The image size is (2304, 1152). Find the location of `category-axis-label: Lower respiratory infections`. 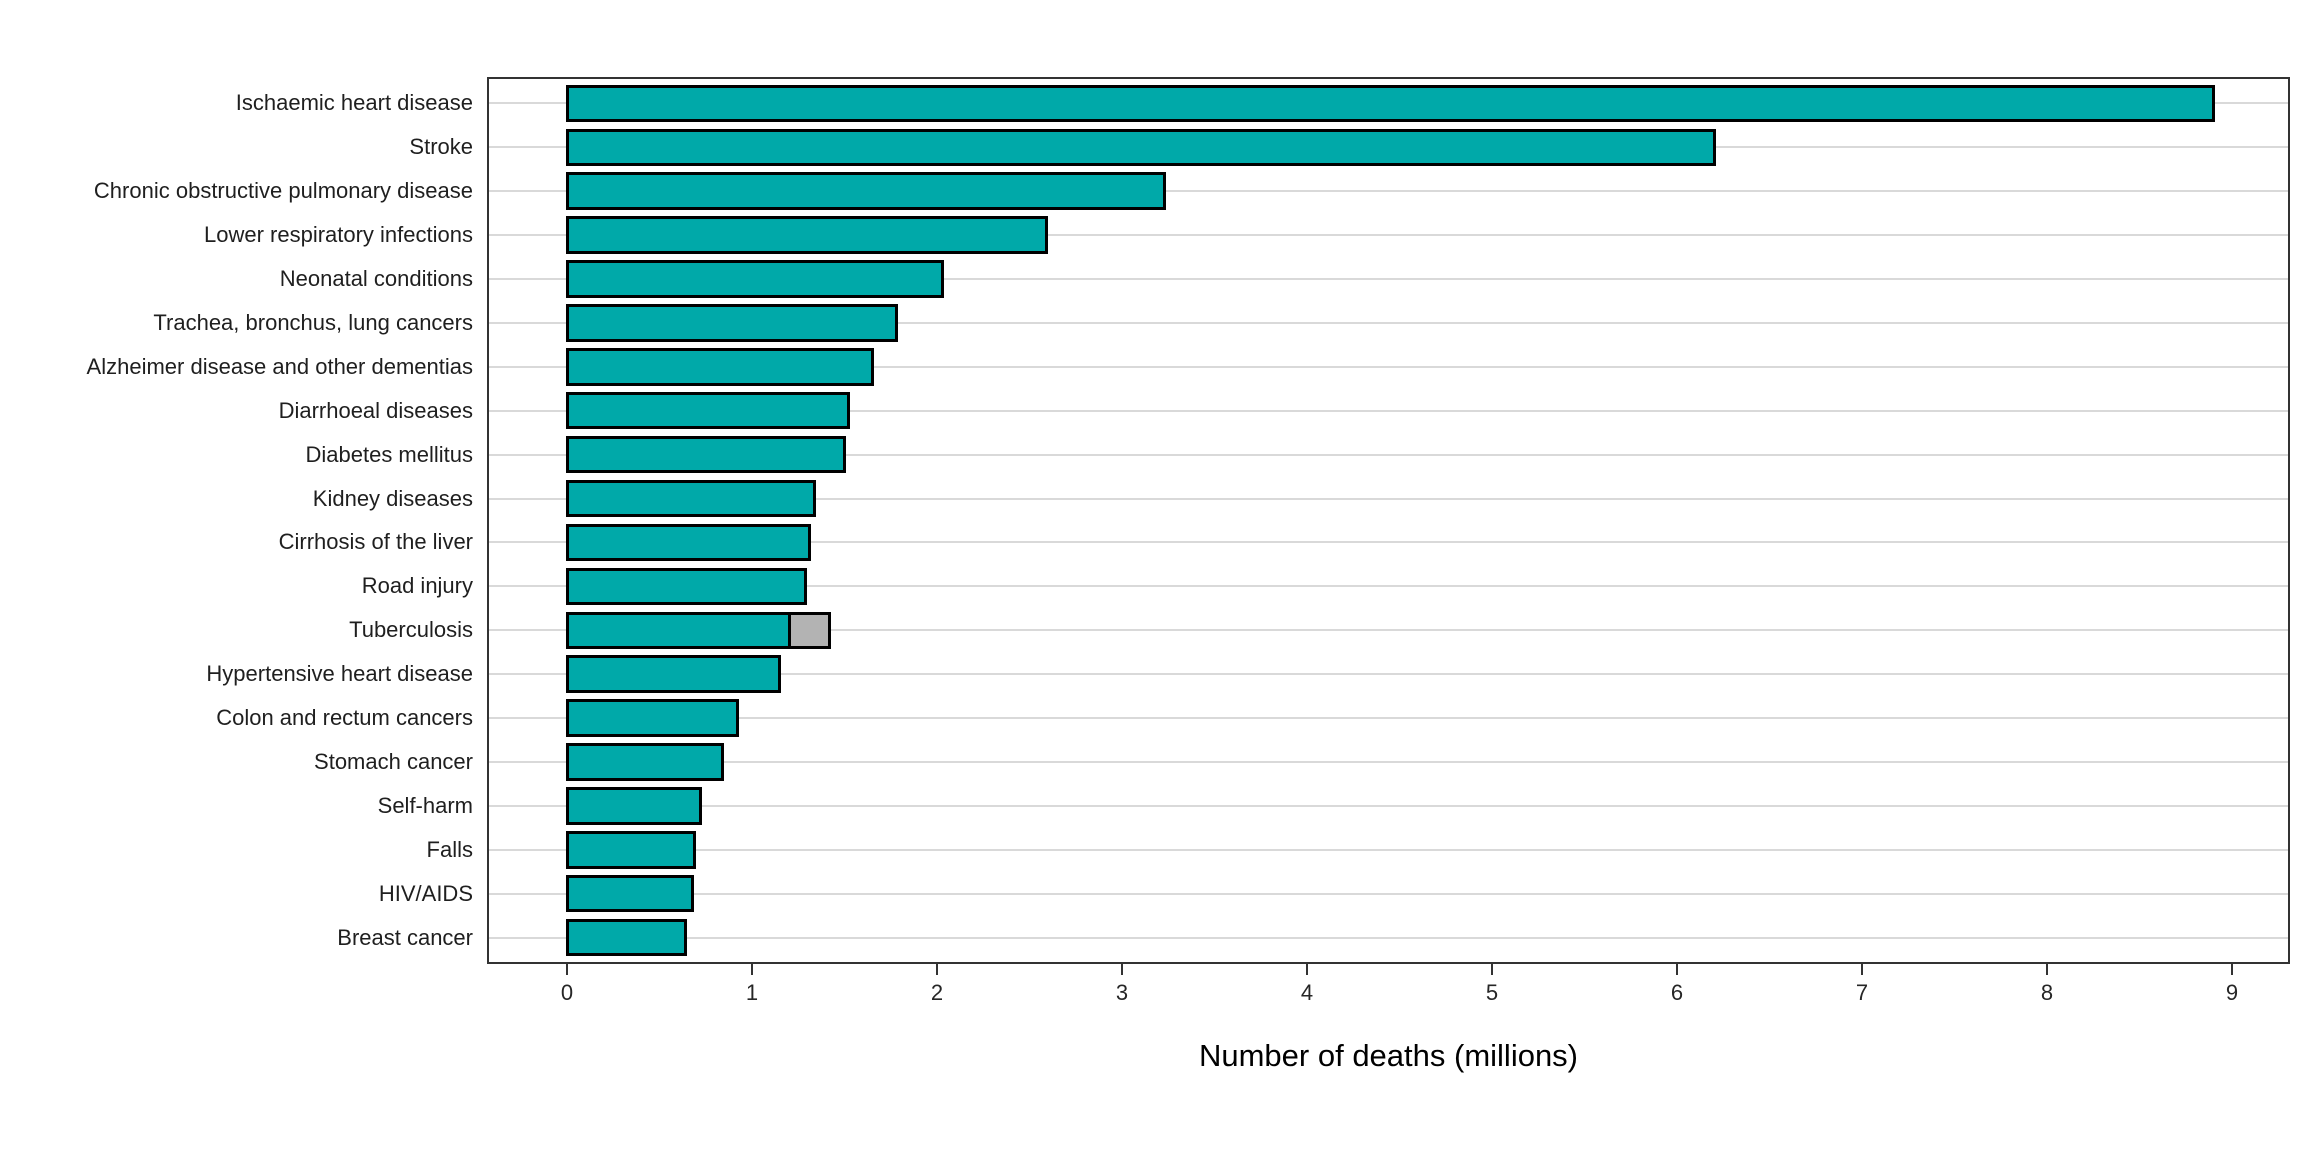

category-axis-label: Lower respiratory infections is located at coordinates (338, 235).